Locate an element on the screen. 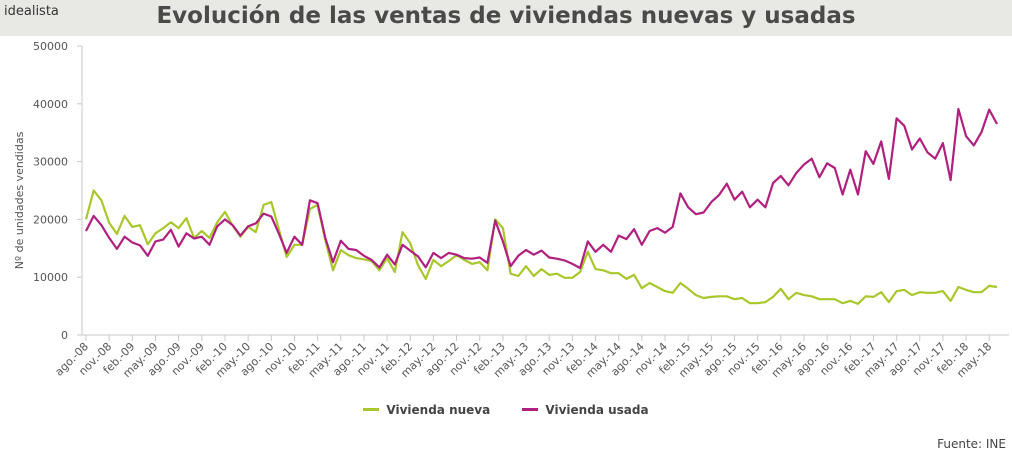 The width and height of the screenshot is (1012, 457). y-tick-label: 20000 is located at coordinates (50, 219).